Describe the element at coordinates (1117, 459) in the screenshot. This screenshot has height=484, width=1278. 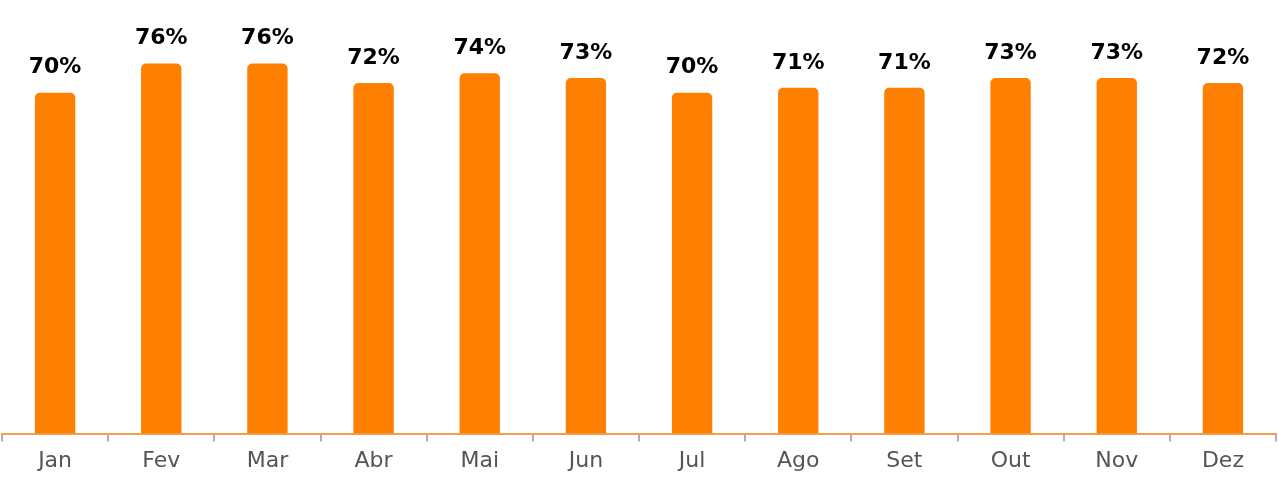
I see `x-tick-label: Nov` at that location.